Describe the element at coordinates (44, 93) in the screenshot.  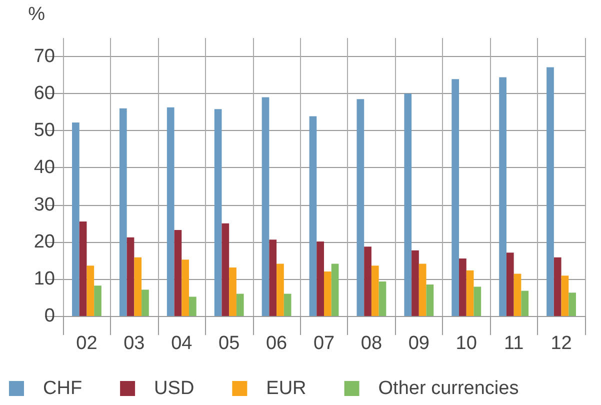
I see `y-tick-label: 60` at that location.